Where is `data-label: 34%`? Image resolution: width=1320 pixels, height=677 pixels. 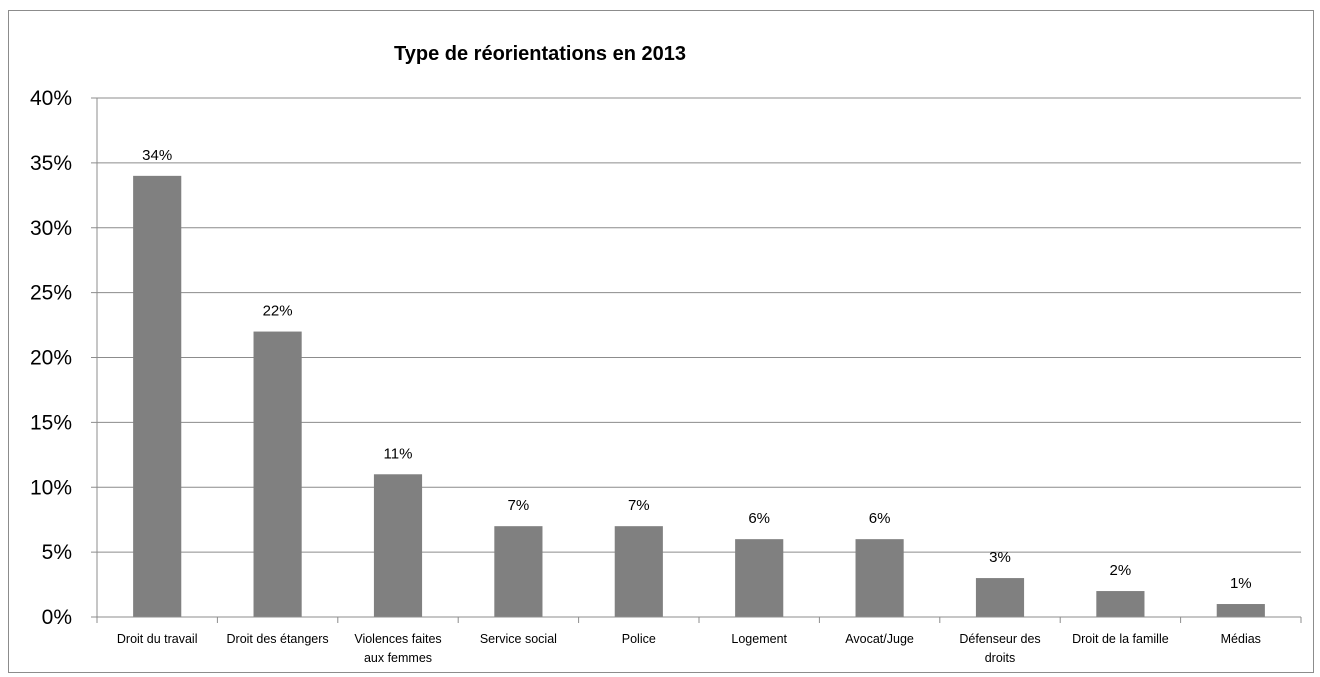
data-label: 34% is located at coordinates (157, 155).